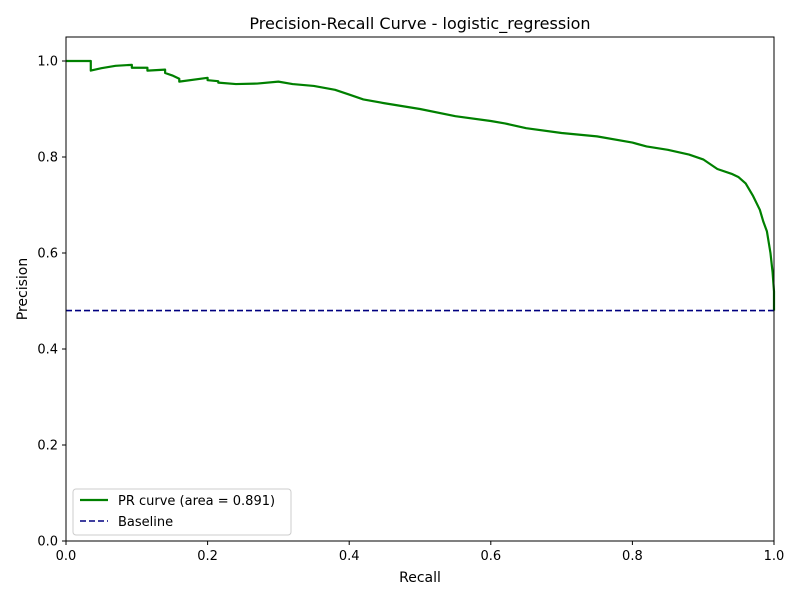  Describe the element at coordinates (23, 289) in the screenshot. I see `y-axis-label: Precision` at that location.